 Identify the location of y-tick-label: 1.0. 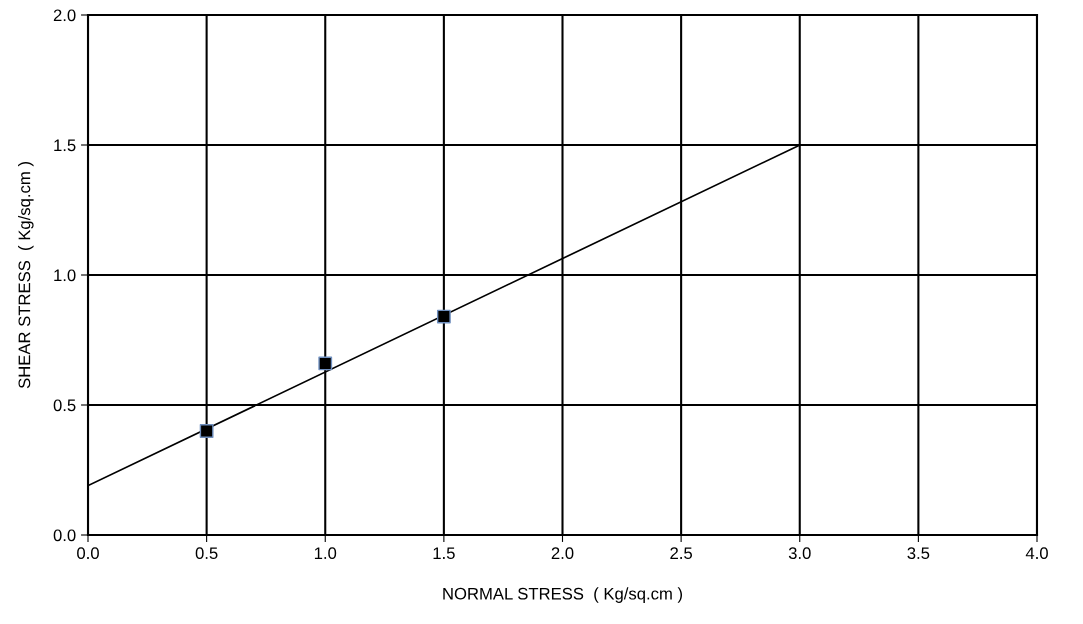
(65, 275).